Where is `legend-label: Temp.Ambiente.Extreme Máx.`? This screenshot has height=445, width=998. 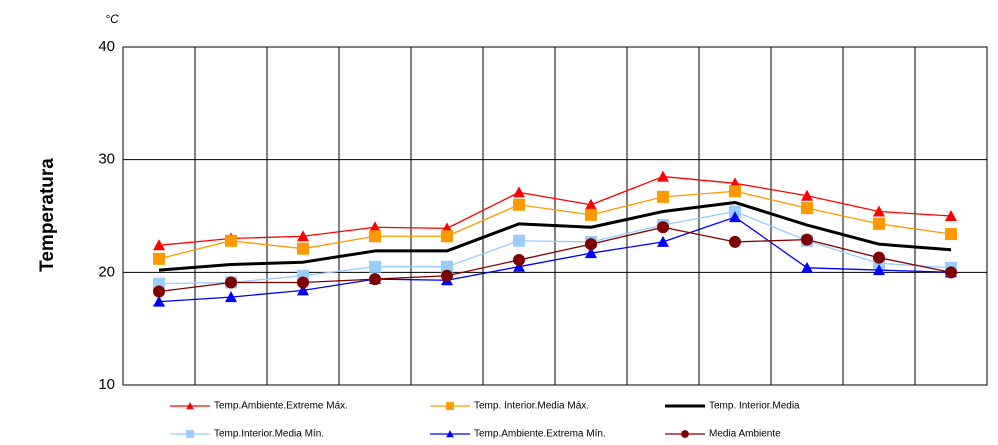 legend-label: Temp.Ambiente.Extreme Máx. is located at coordinates (281, 406).